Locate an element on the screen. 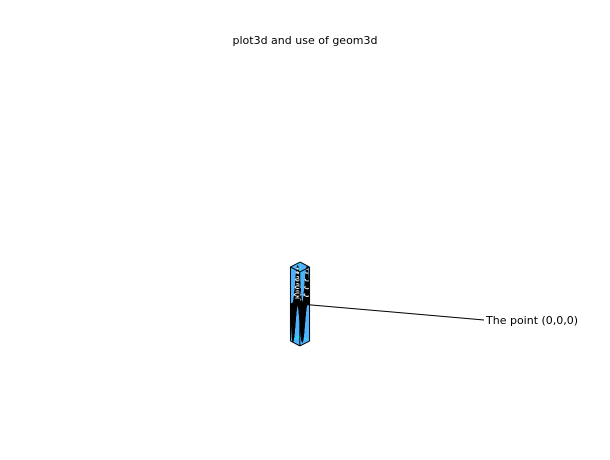 Image resolution: width=610 pixels, height=460 pixels. annotation-label: The point (0,0,0) is located at coordinates (531, 320).